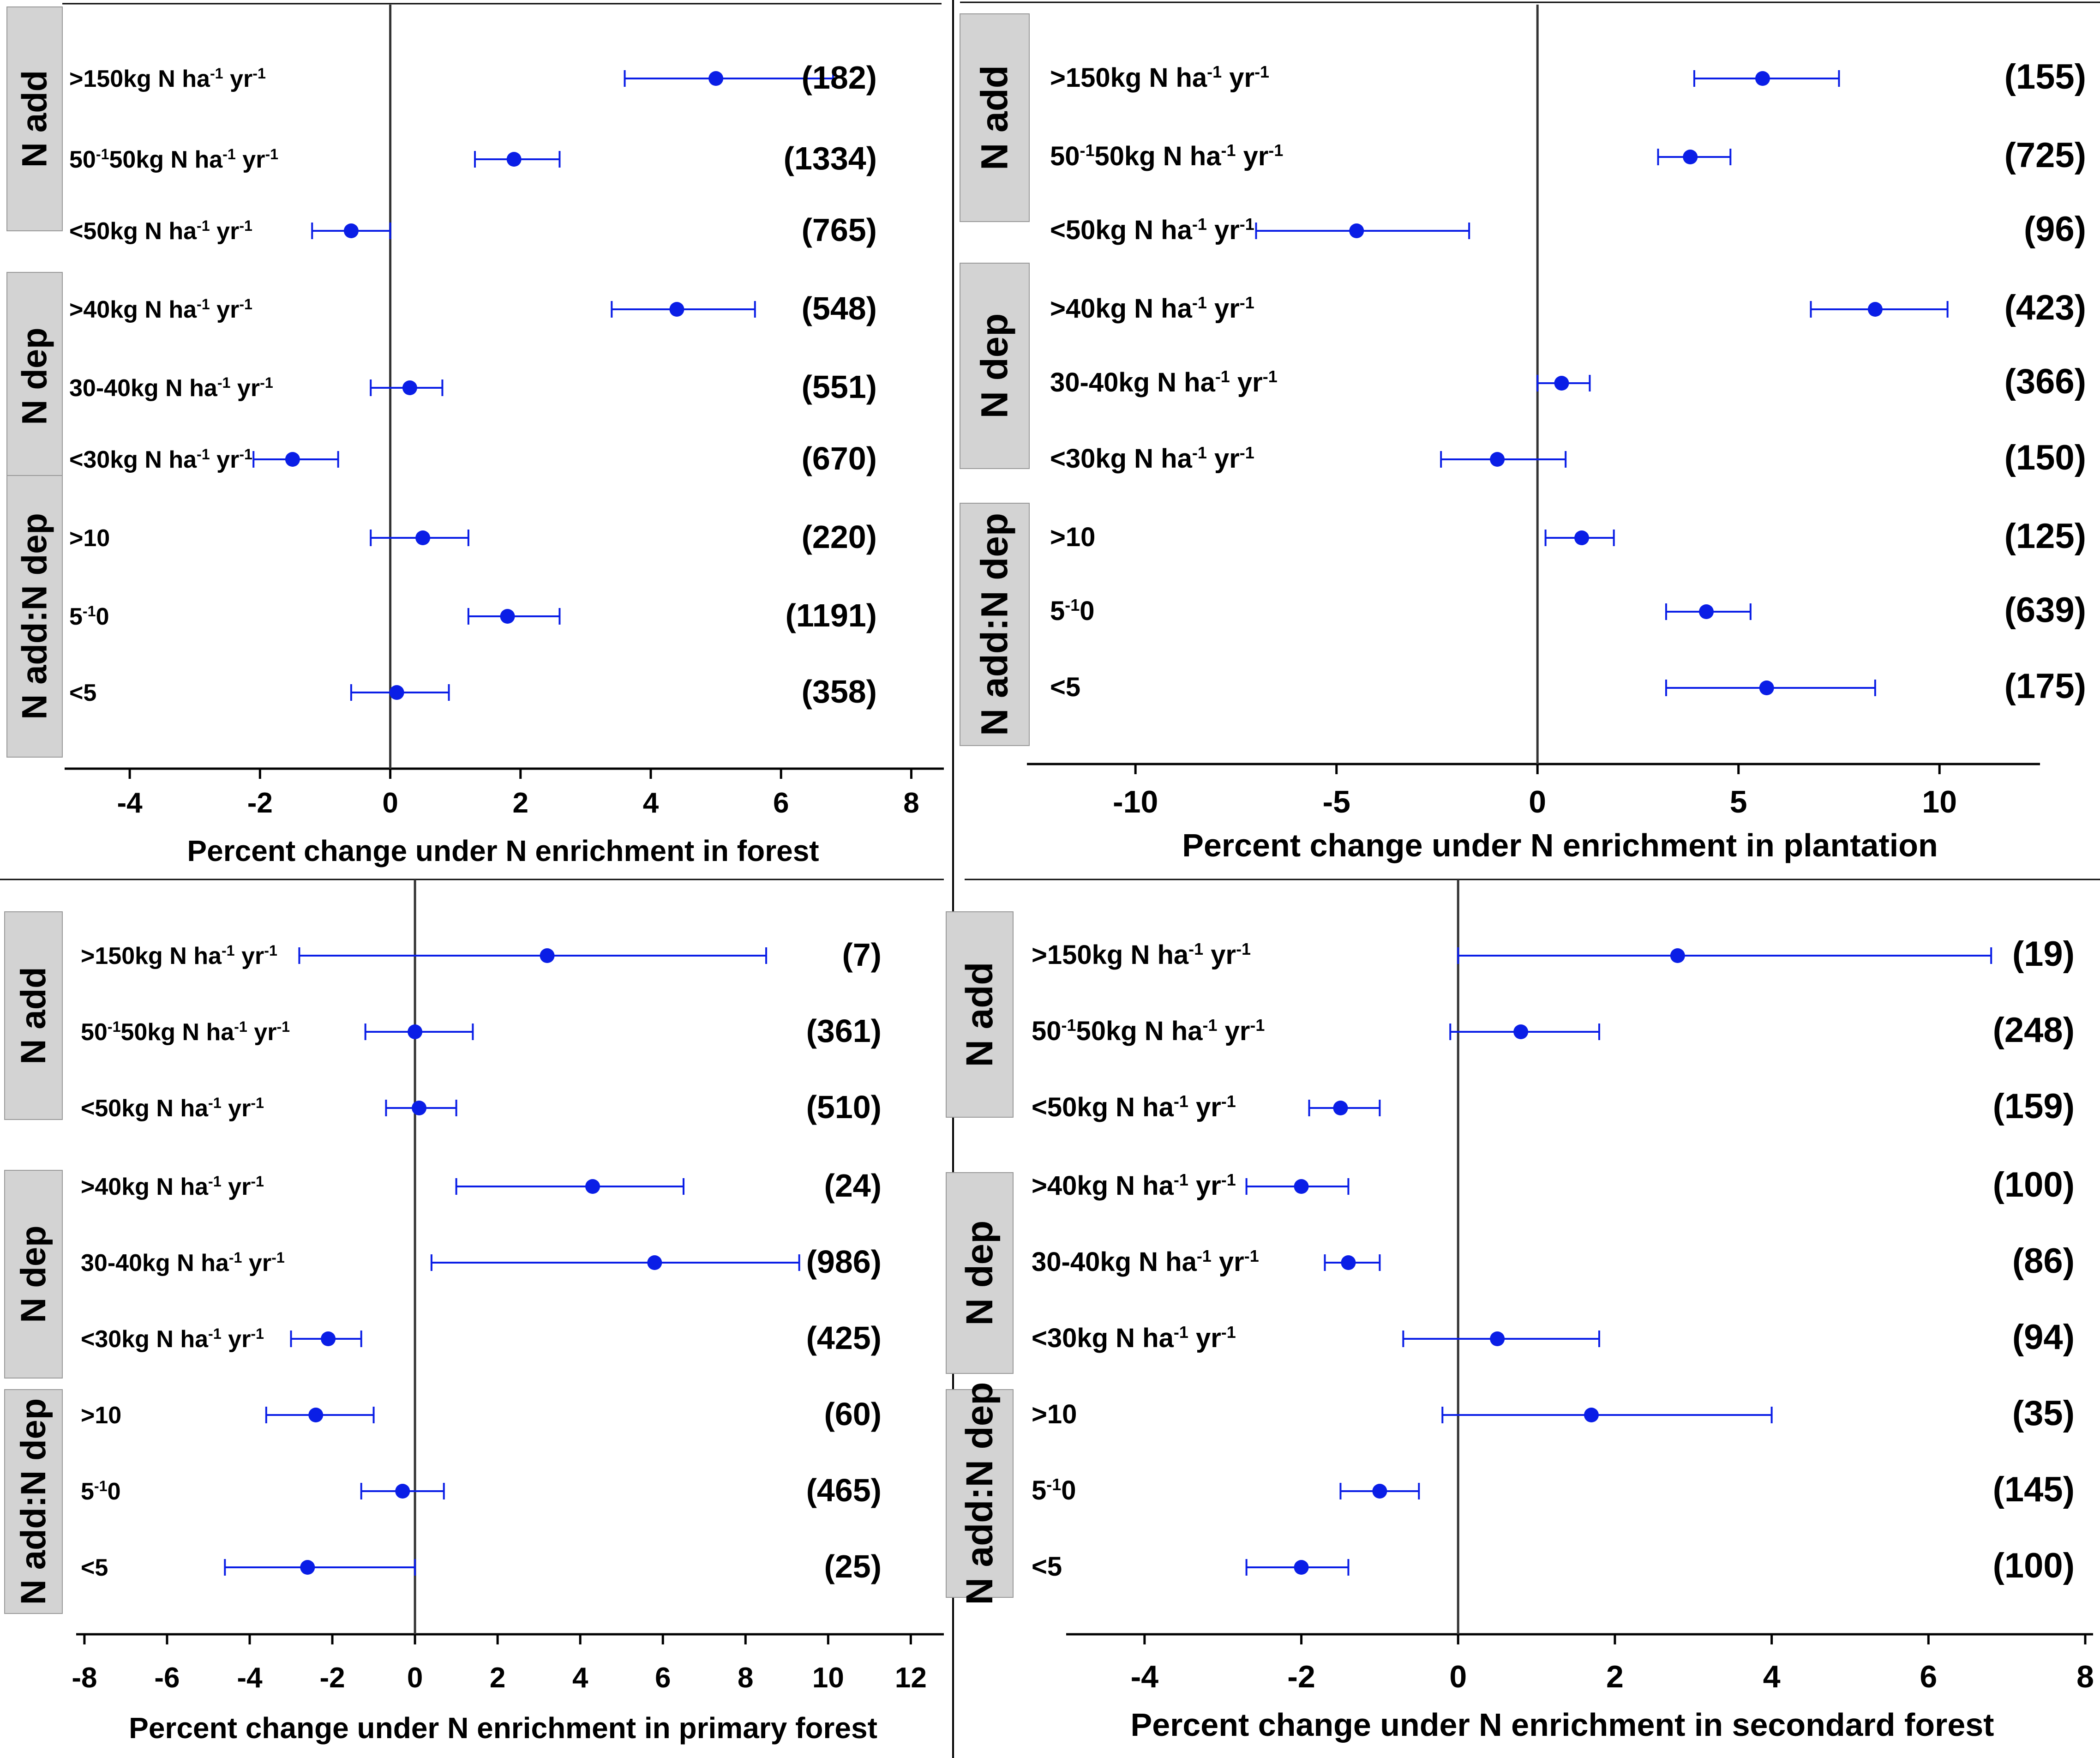  Describe the element at coordinates (1458, 1677) in the screenshot. I see `x-tick-label: 0` at that location.